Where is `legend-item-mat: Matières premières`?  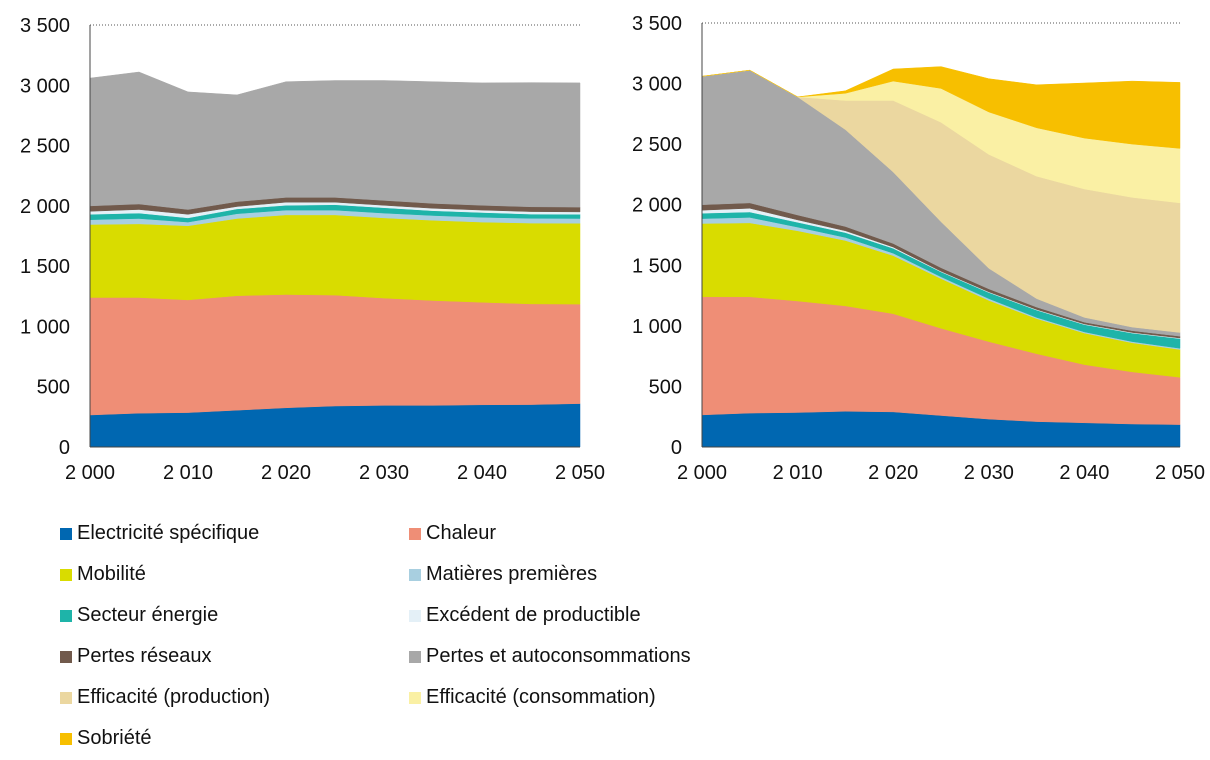 legend-item-mat: Matières premières is located at coordinates (503, 574).